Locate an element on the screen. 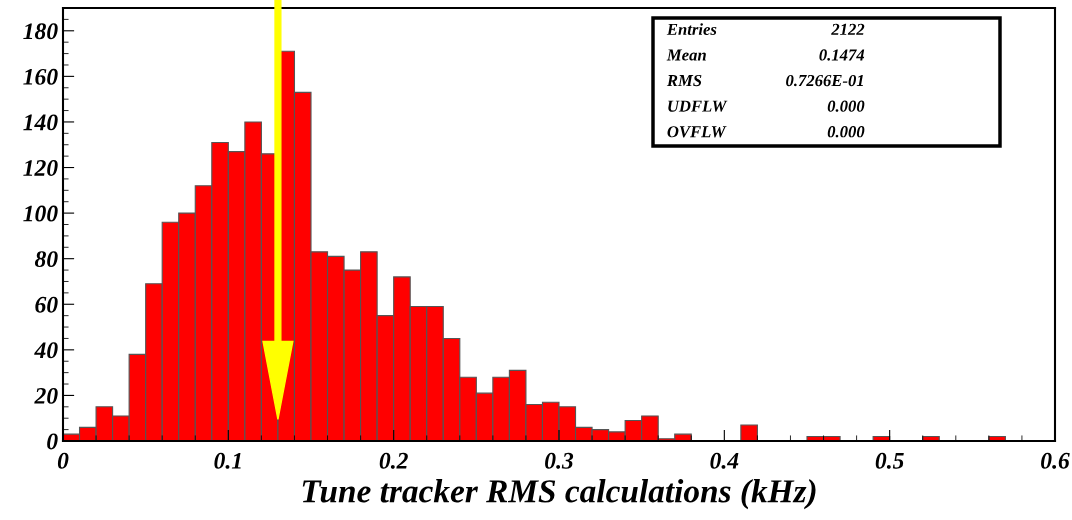 The height and width of the screenshot is (520, 1072). y-tick-label: 40 is located at coordinates (46, 350).